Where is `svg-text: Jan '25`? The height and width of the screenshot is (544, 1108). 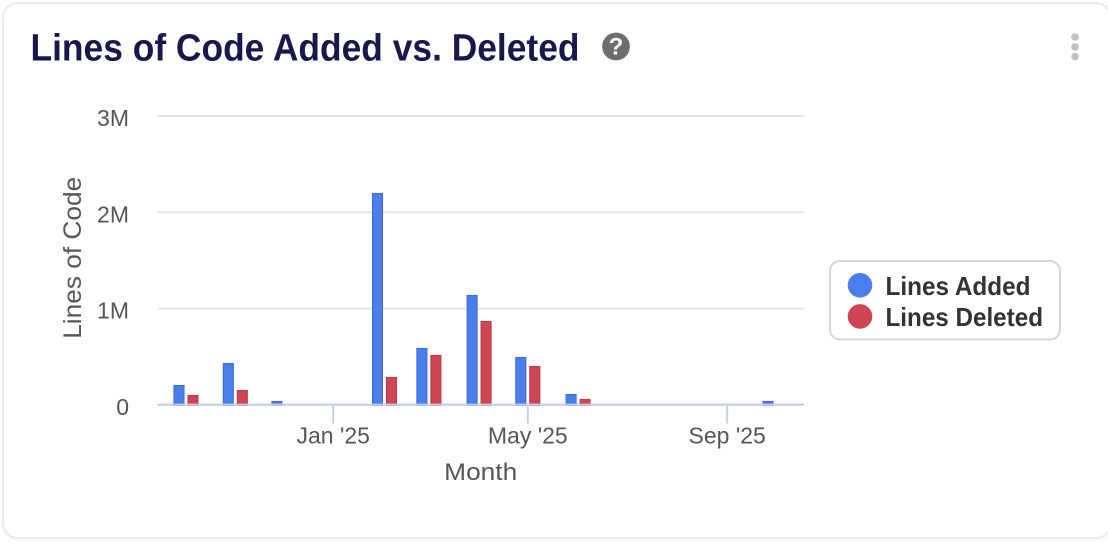 svg-text: Jan '25 is located at coordinates (332, 435).